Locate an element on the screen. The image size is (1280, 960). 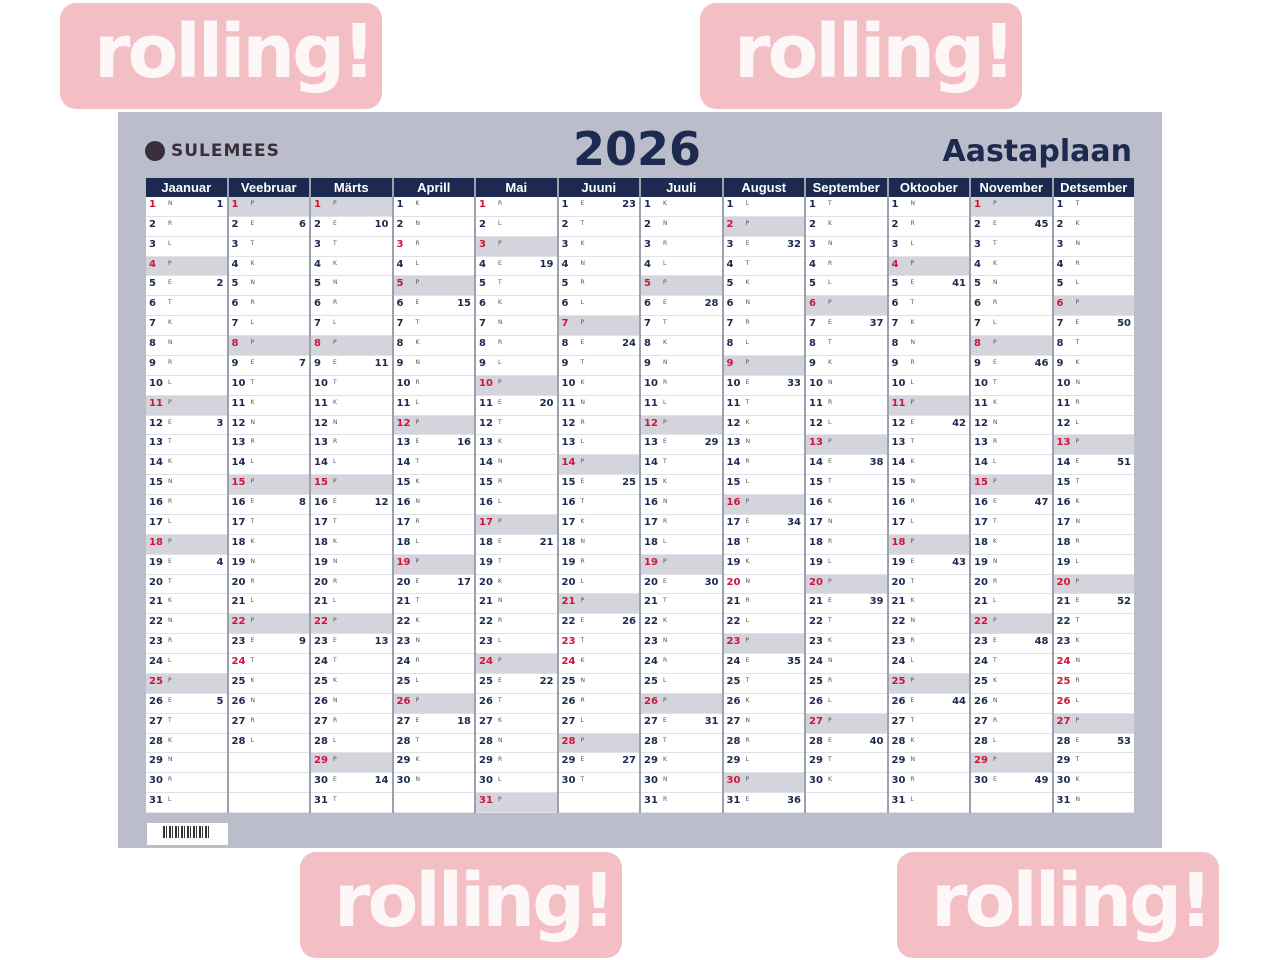
day-cell: 19 N is located at coordinates (1011, 565).